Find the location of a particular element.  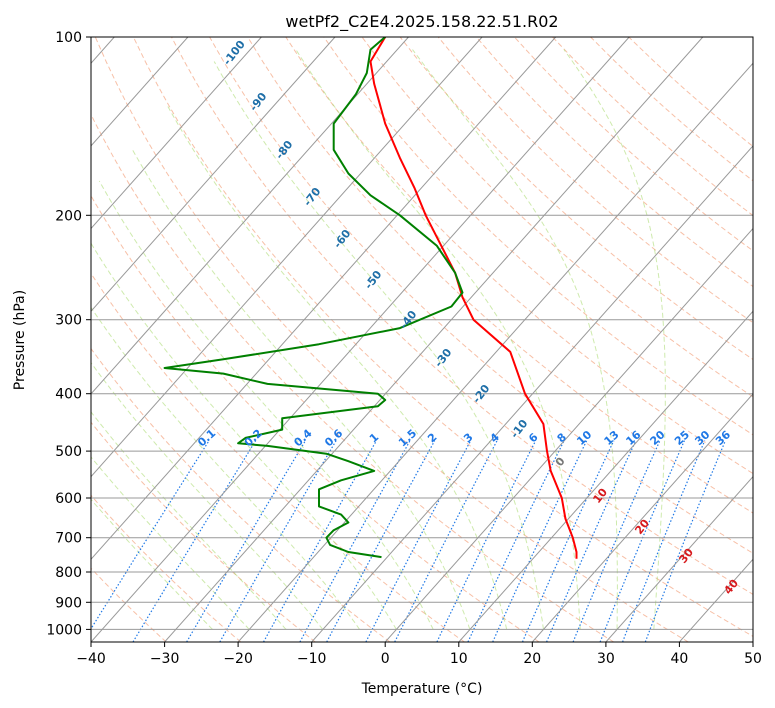

dry-adiabat-label: 20 is located at coordinates (642, 527).